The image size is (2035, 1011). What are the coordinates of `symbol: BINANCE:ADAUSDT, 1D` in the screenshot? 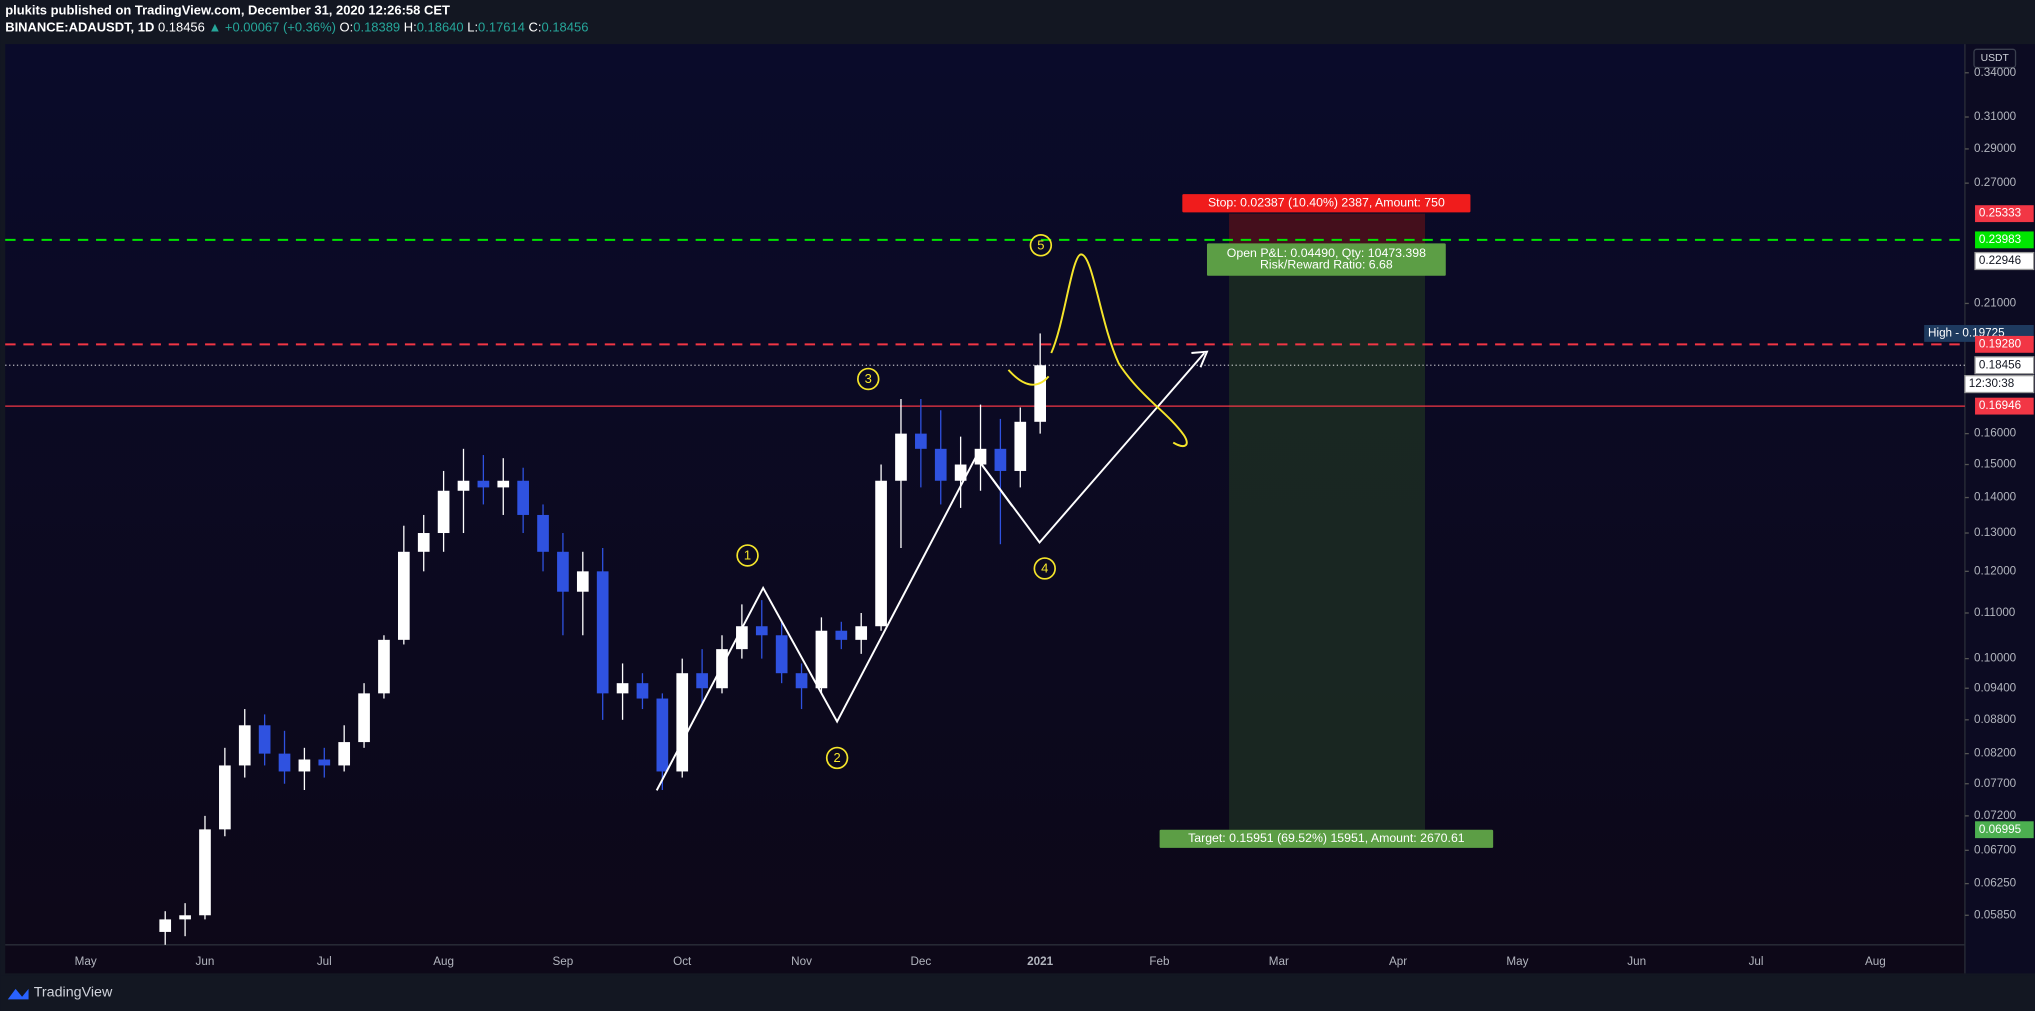 It's located at (79, 27).